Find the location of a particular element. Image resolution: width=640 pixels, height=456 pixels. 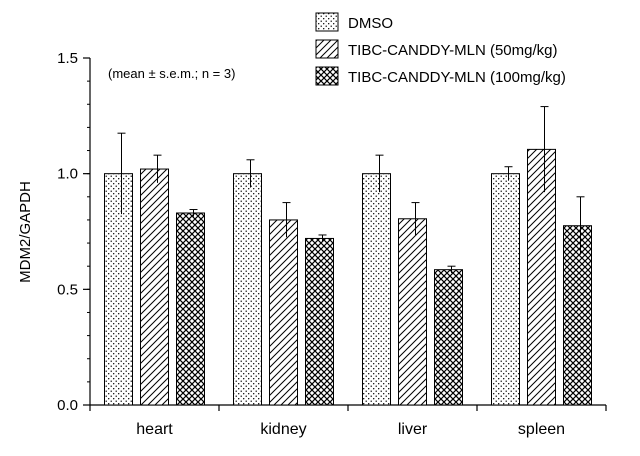

bar-crosshatch-spleen is located at coordinates (578, 315).